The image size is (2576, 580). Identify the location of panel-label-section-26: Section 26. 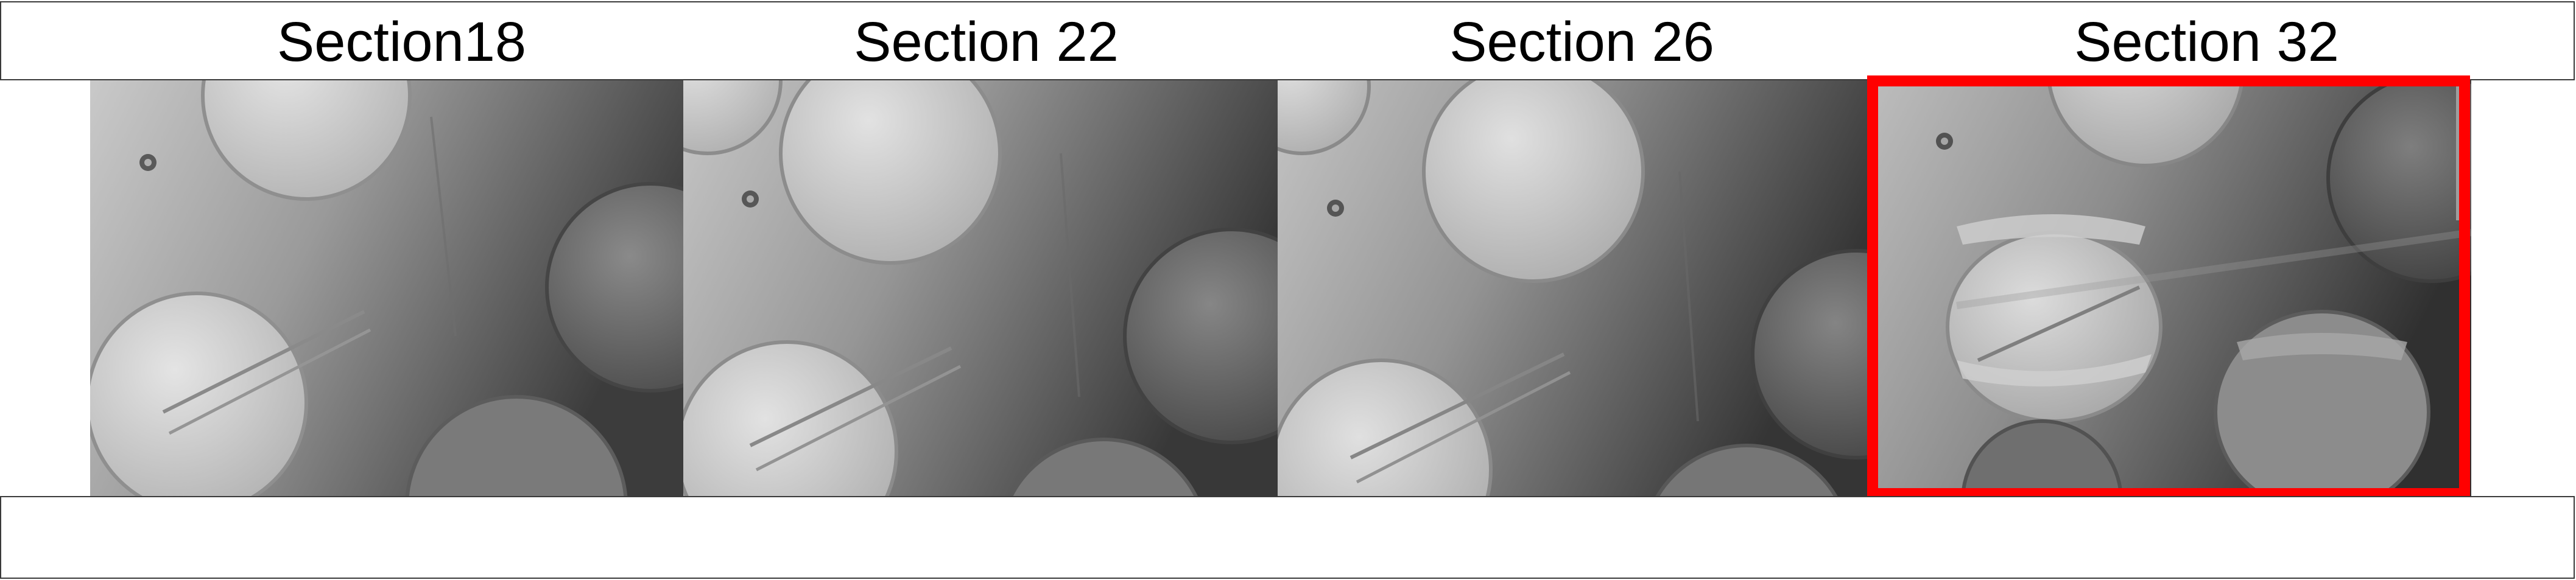
(1581, 42).